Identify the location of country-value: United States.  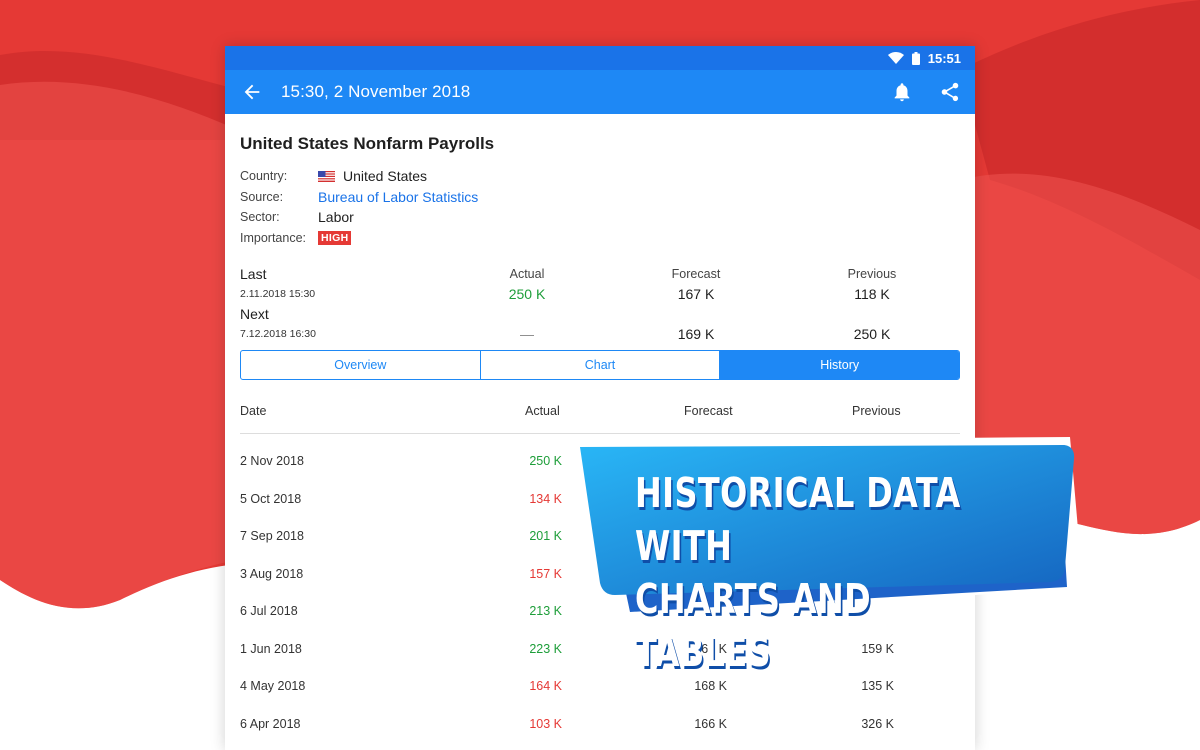
(372, 176).